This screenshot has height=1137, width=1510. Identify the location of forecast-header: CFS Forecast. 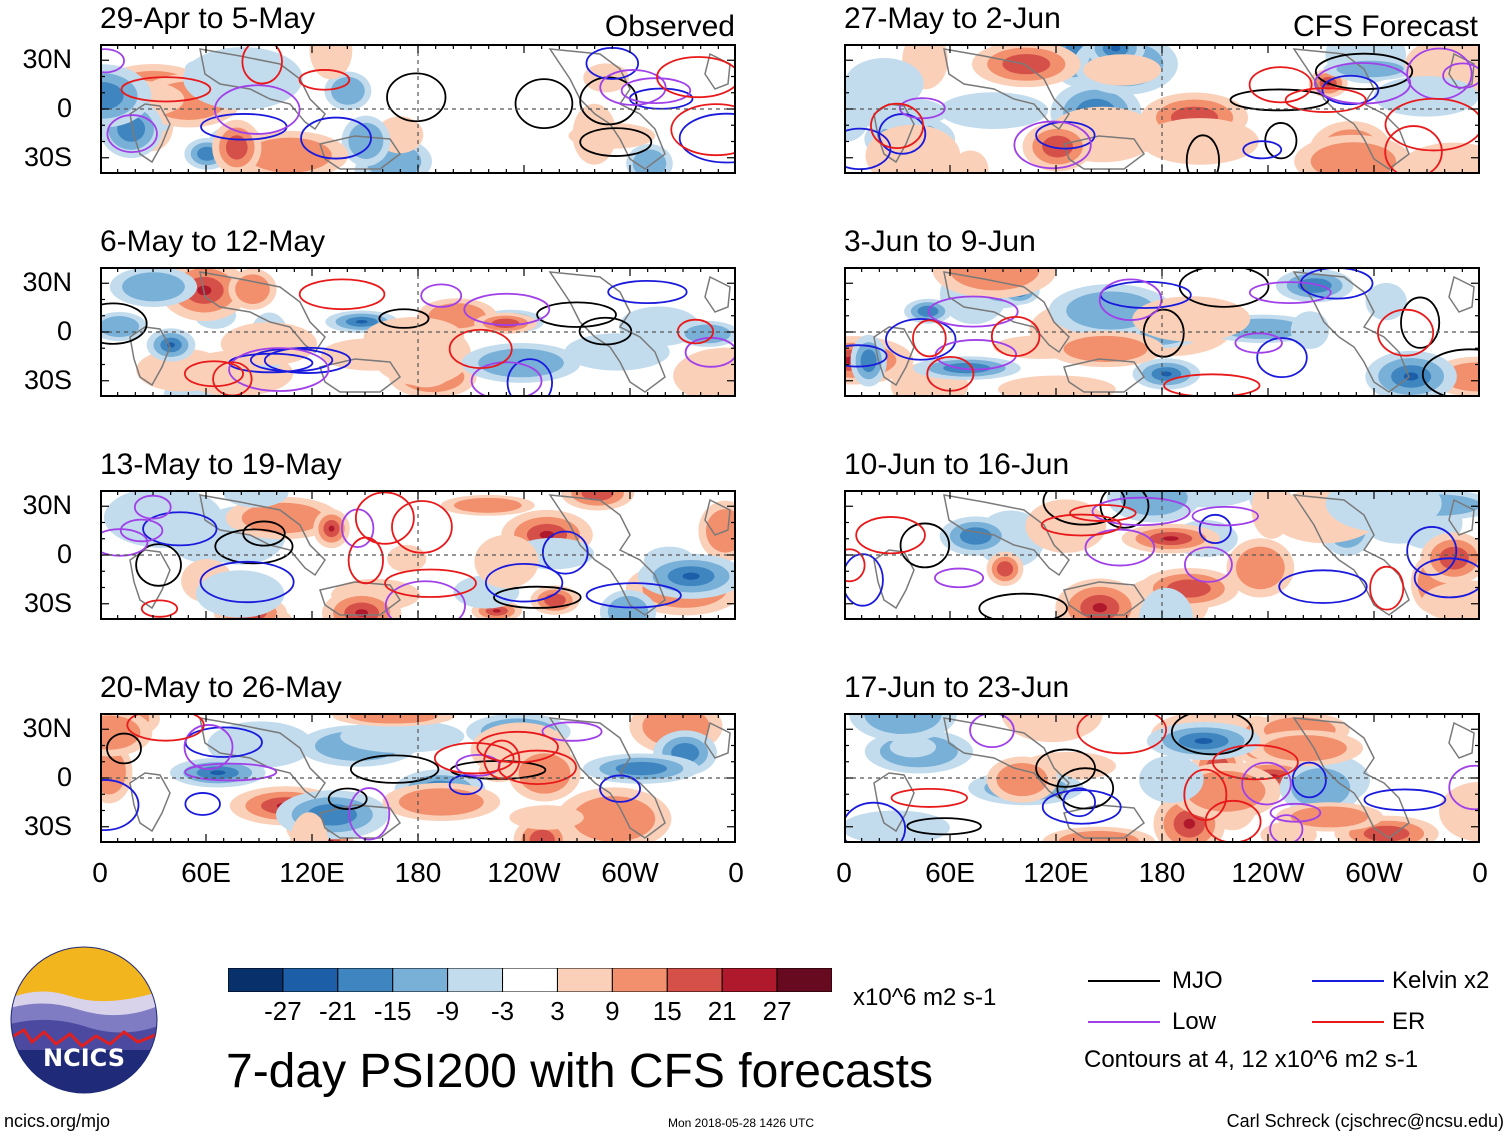
(1385, 26).